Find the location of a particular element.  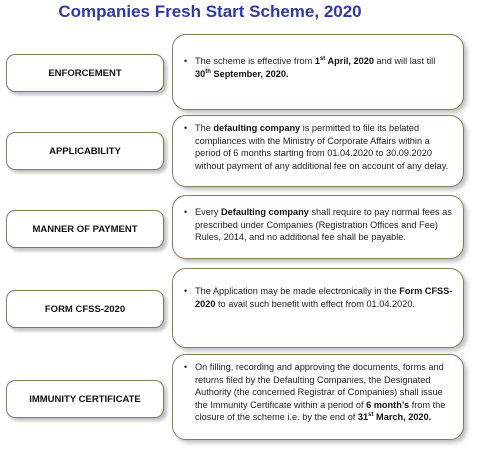

text: The scheme is effective from is located at coordinates (255, 61).